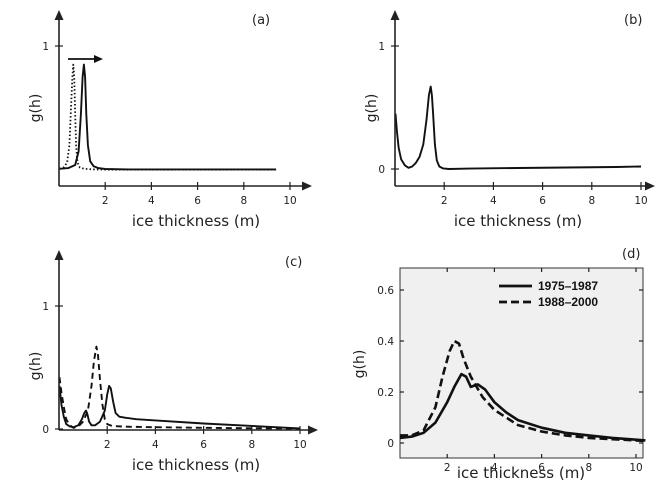  I want to click on panel-d-x-tick-label: 10, so click(635, 468).